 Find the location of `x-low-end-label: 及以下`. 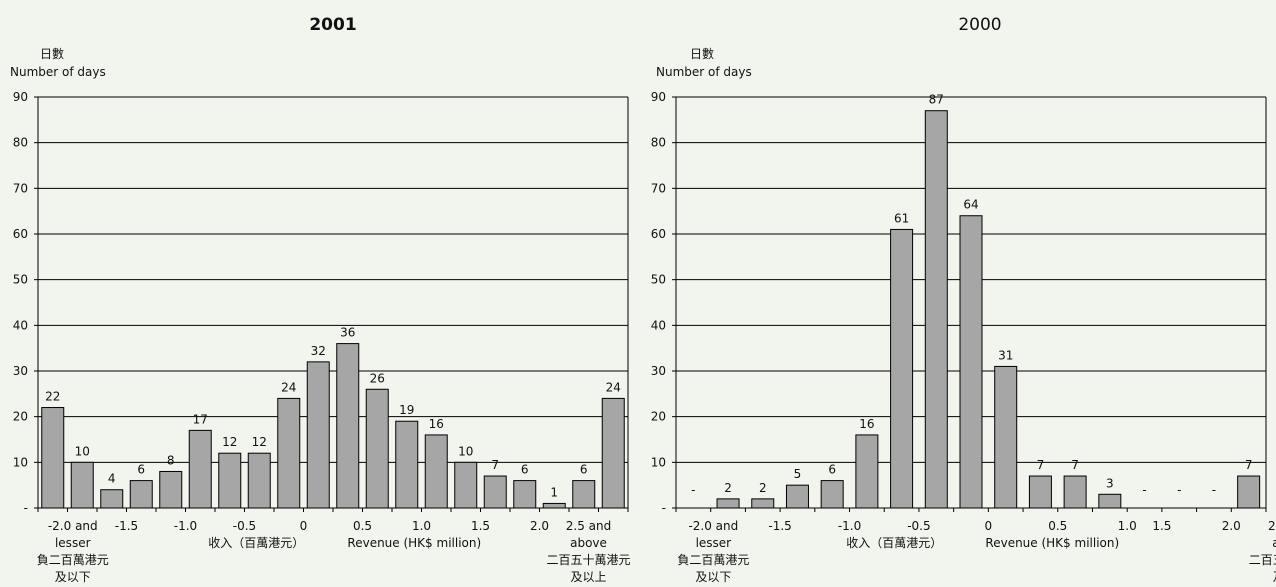

x-low-end-label: 及以下 is located at coordinates (73, 577).